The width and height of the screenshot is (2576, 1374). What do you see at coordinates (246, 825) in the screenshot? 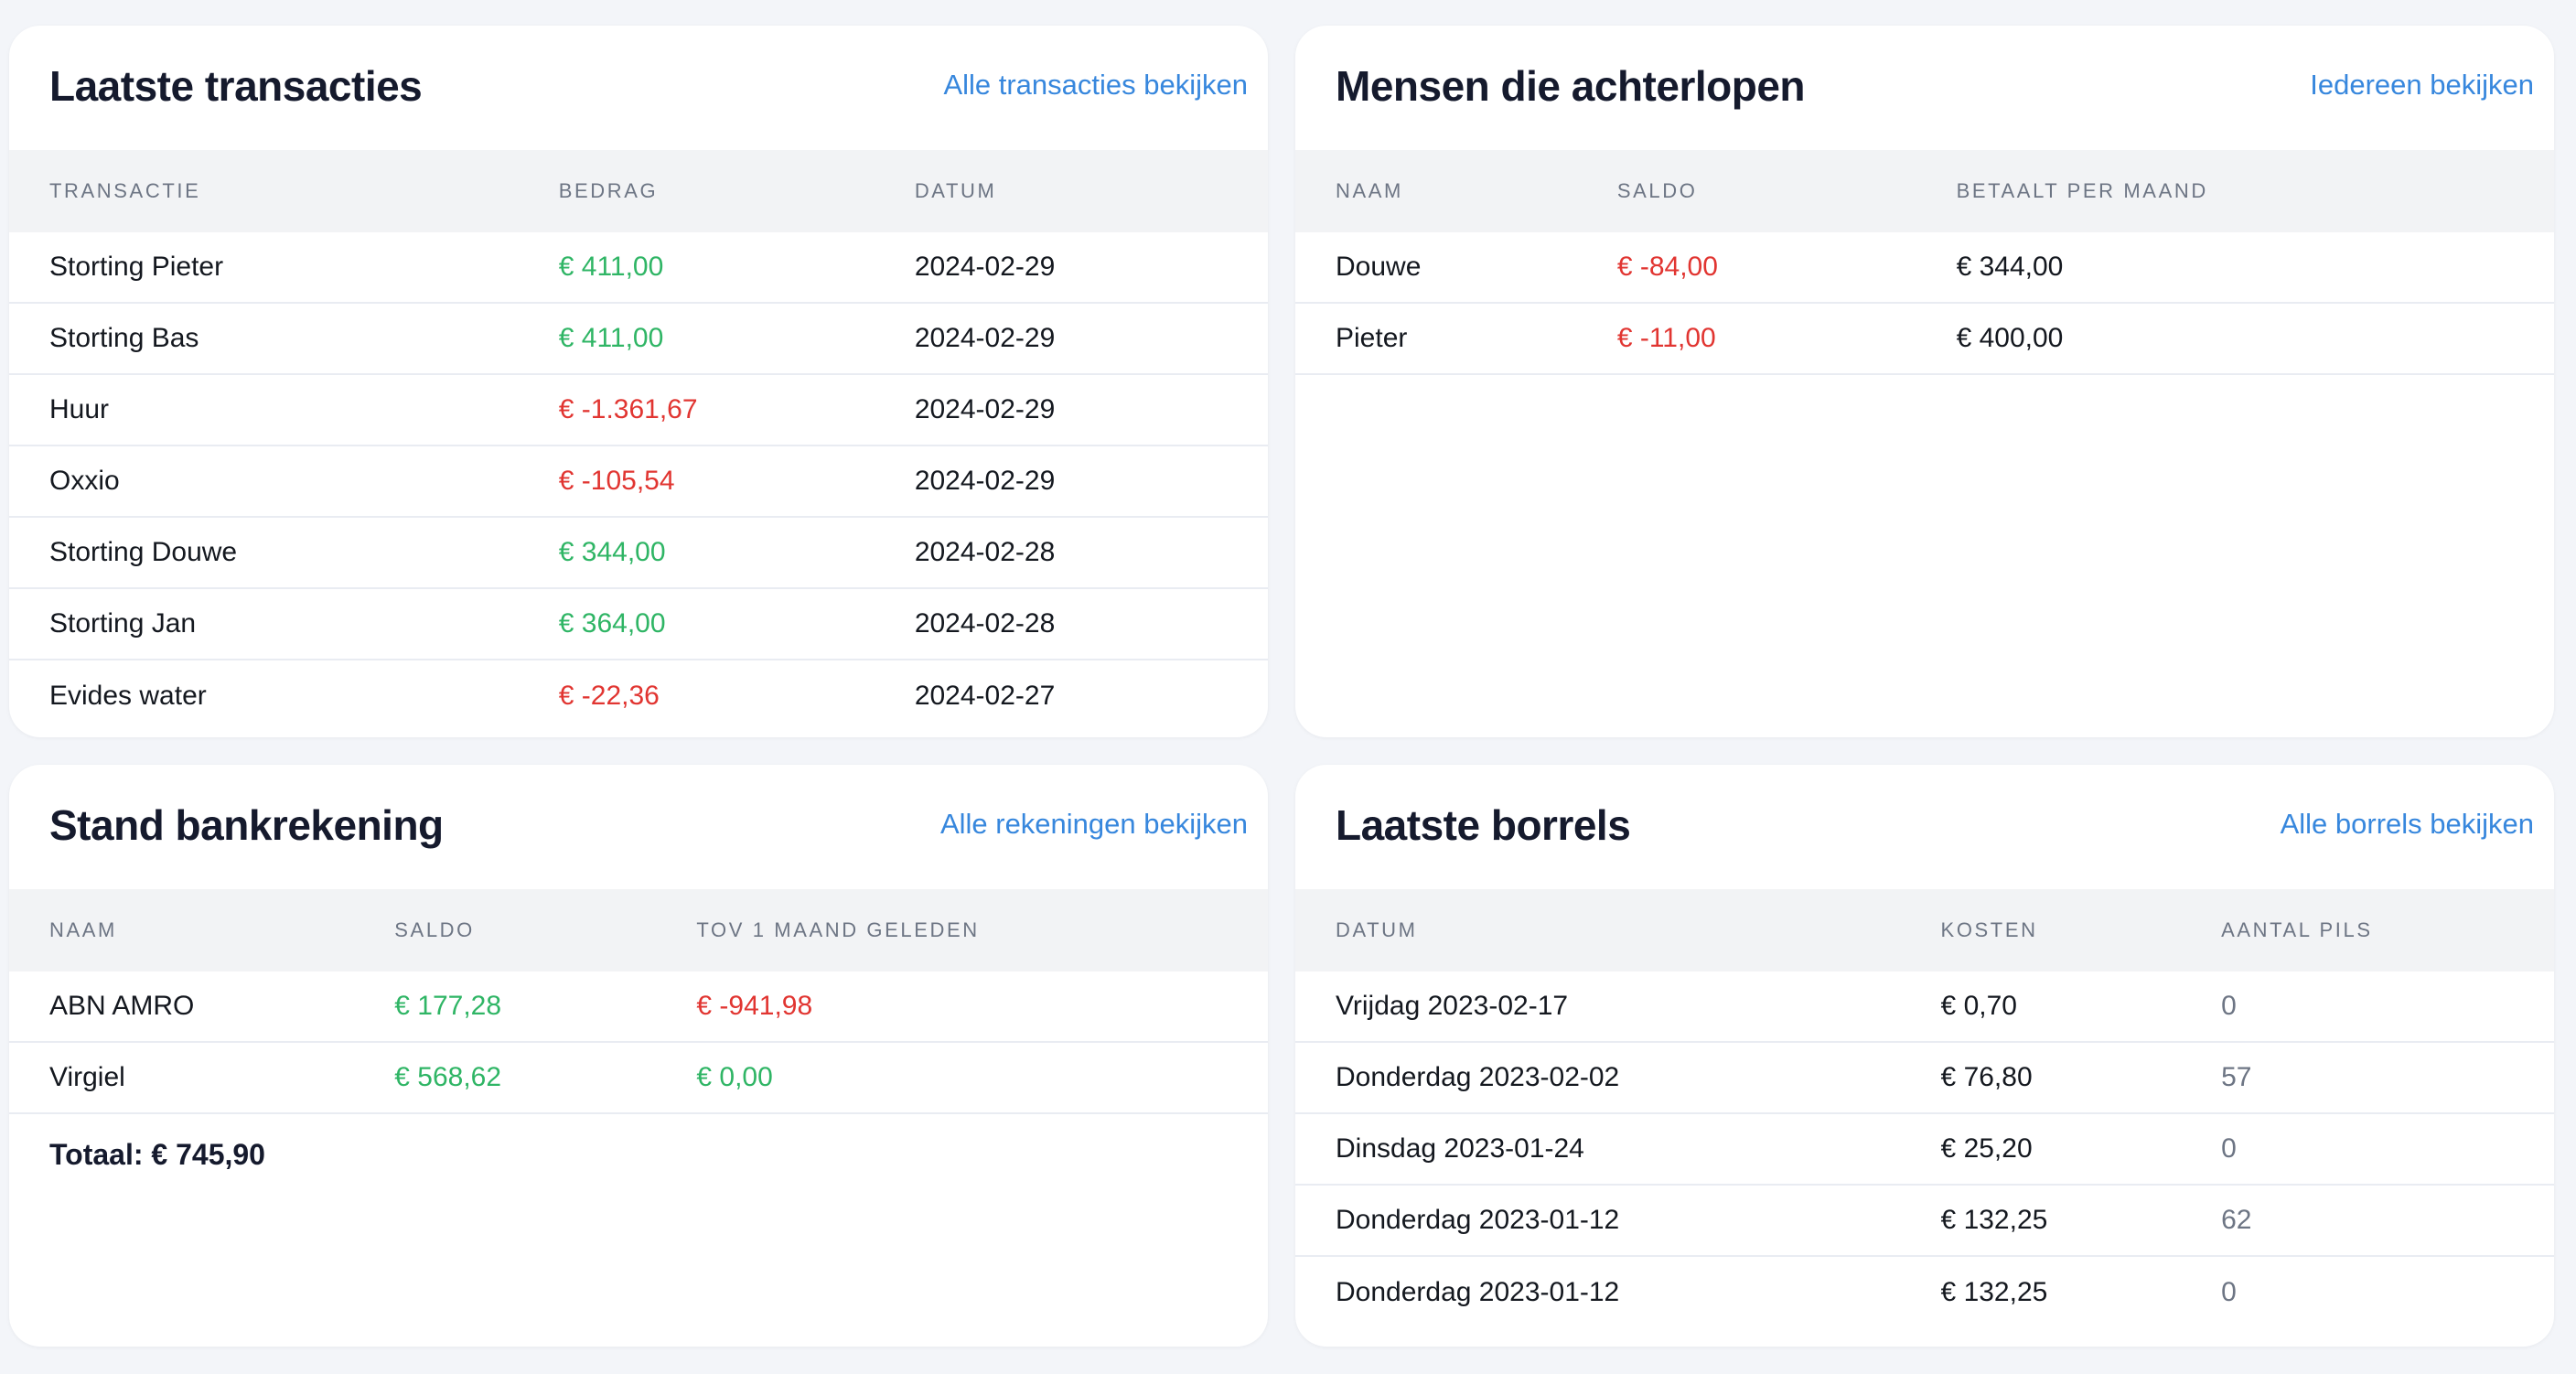
I see `card-title: Stand bankrekening` at bounding box center [246, 825].